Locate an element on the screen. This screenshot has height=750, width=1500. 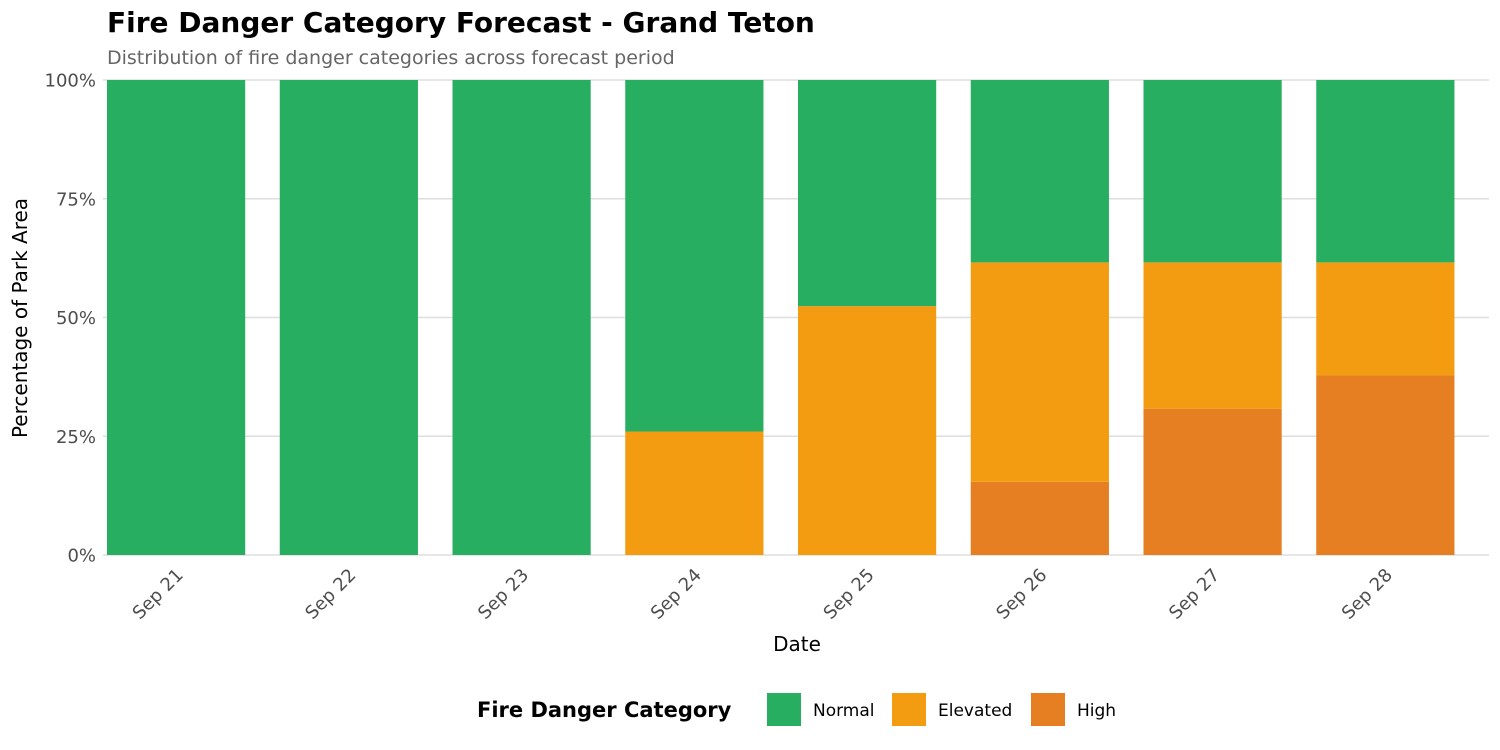
x-axis-title: Date is located at coordinates (797, 644).